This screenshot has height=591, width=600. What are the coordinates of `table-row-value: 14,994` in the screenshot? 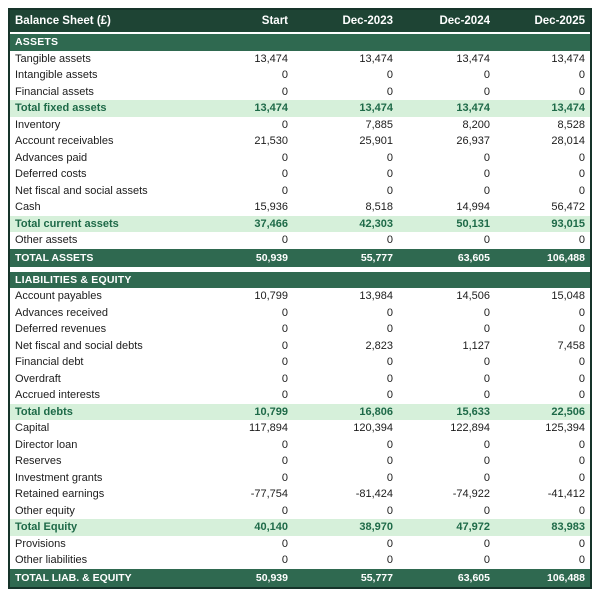 It's located at (473, 207).